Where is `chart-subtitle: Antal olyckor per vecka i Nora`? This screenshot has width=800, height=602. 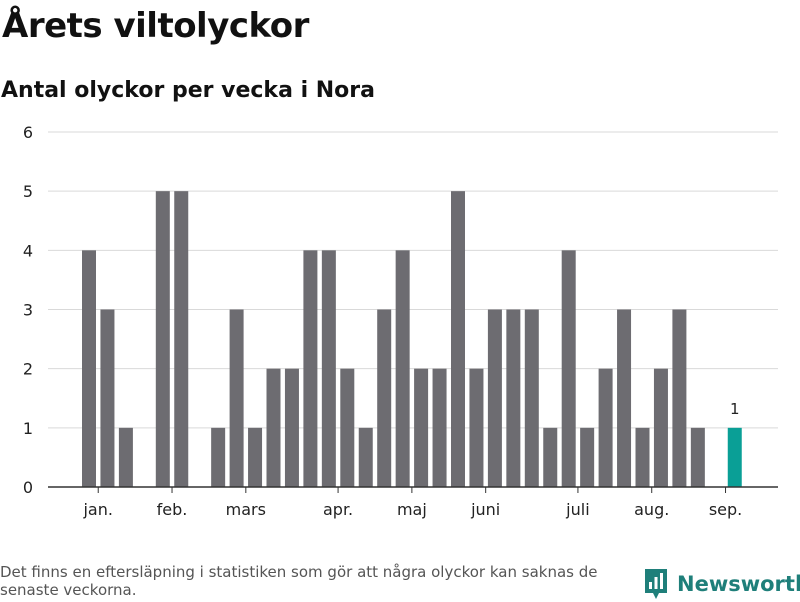 chart-subtitle: Antal olyckor per vecka i Nora is located at coordinates (188, 90).